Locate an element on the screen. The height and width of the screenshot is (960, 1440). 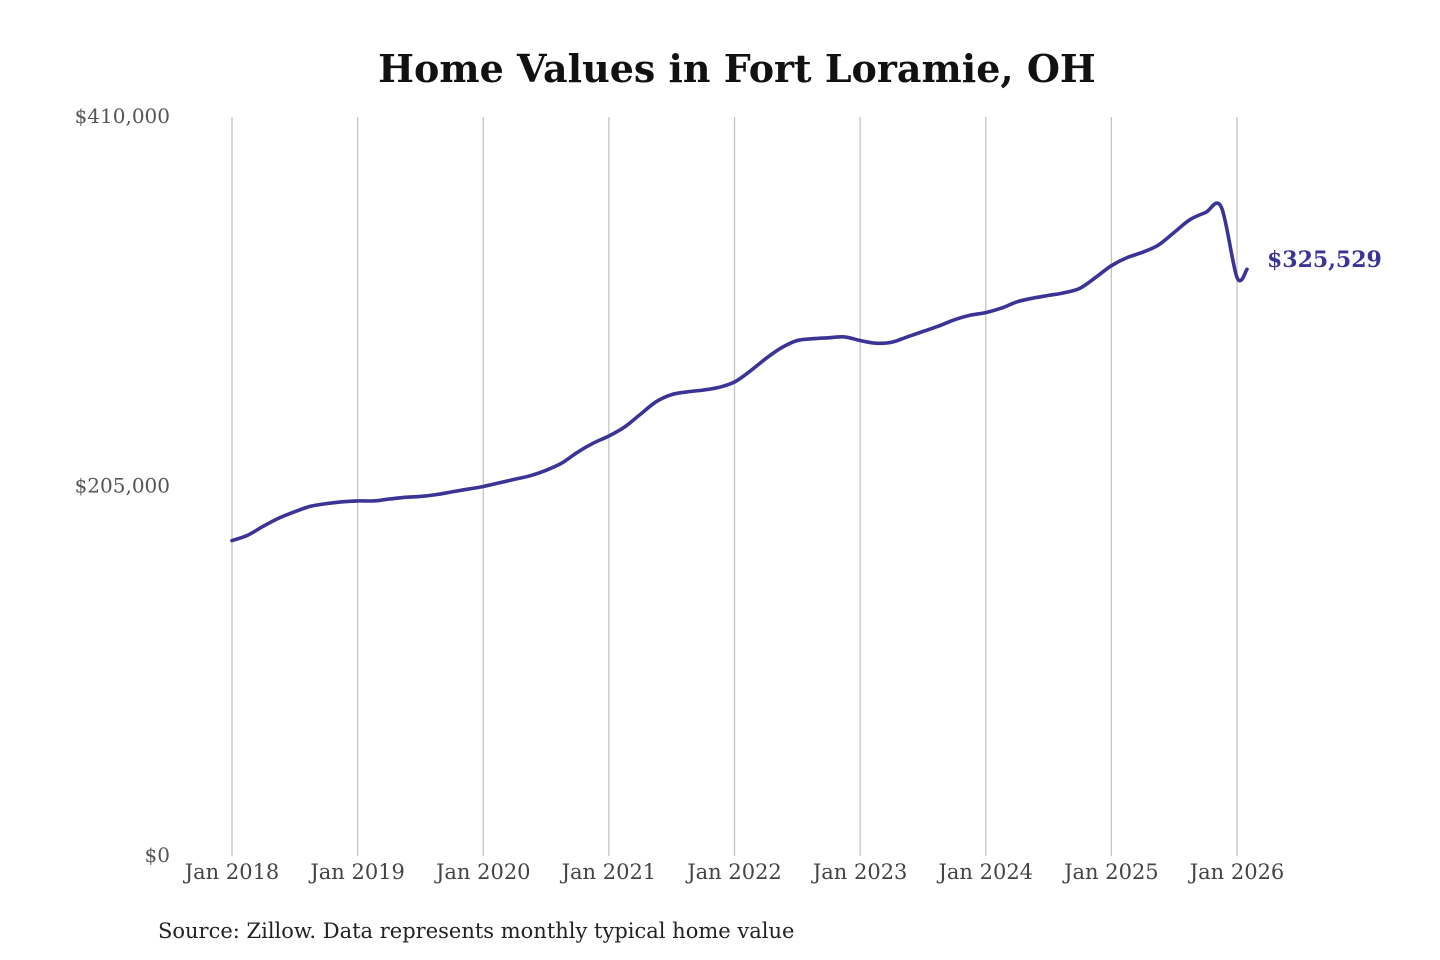
x-tick-label: Jan 2026 is located at coordinates (1236, 872).